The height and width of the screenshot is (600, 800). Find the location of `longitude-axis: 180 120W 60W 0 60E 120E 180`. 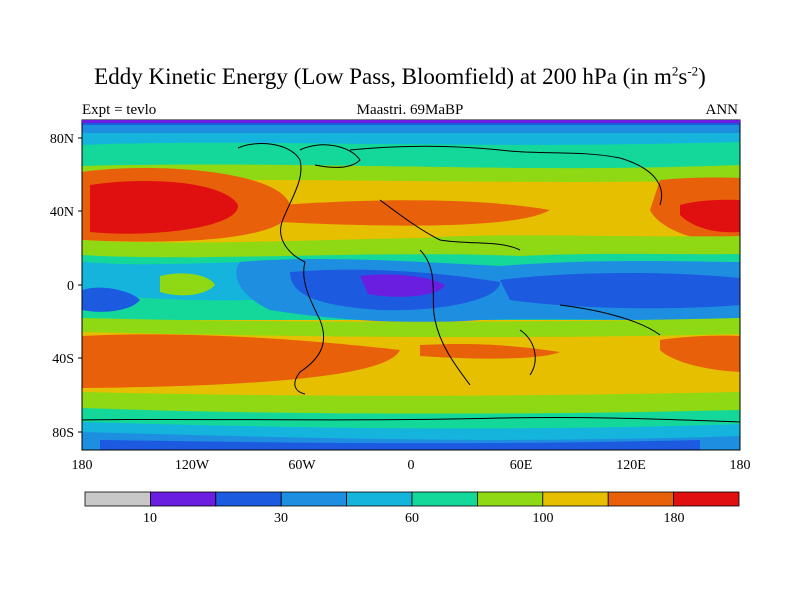

longitude-axis: 180 120W 60W 0 60E 120E 180 is located at coordinates (411, 465).